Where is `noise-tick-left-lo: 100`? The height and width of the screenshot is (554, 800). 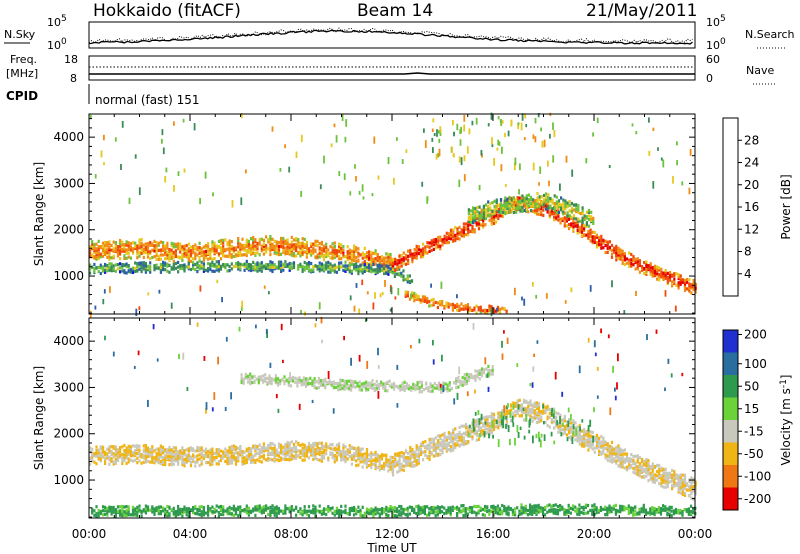
noise-tick-left-lo: 100 is located at coordinates (57, 44).